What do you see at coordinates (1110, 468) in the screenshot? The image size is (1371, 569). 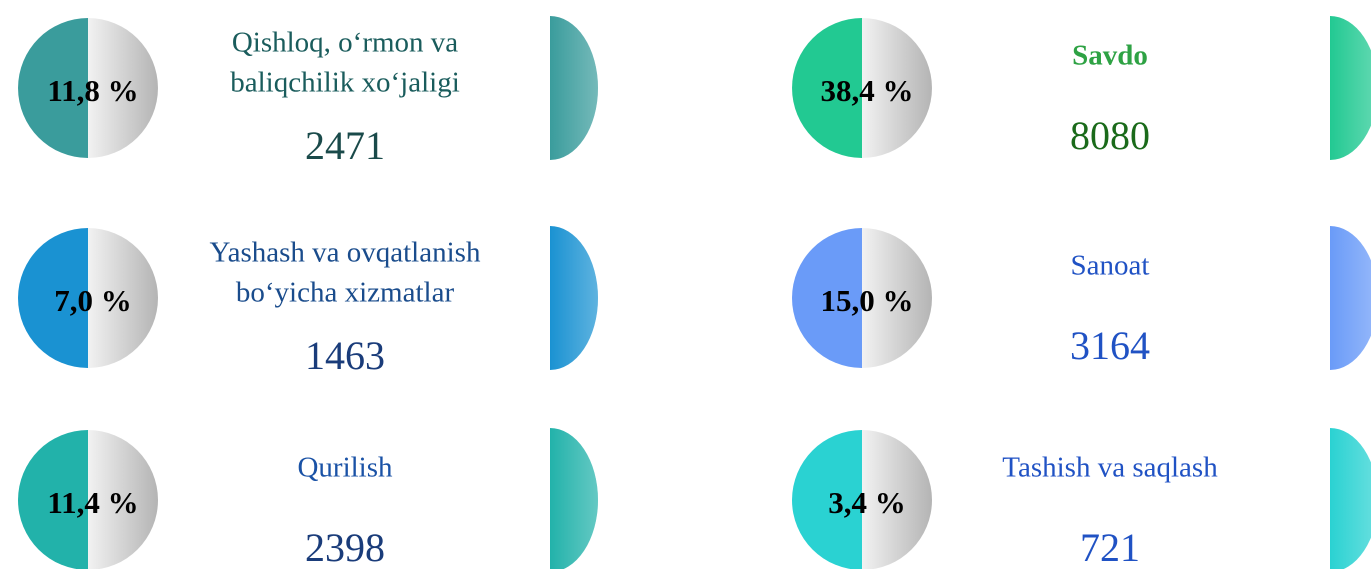 I see `label: Tashish va saqlash` at bounding box center [1110, 468].